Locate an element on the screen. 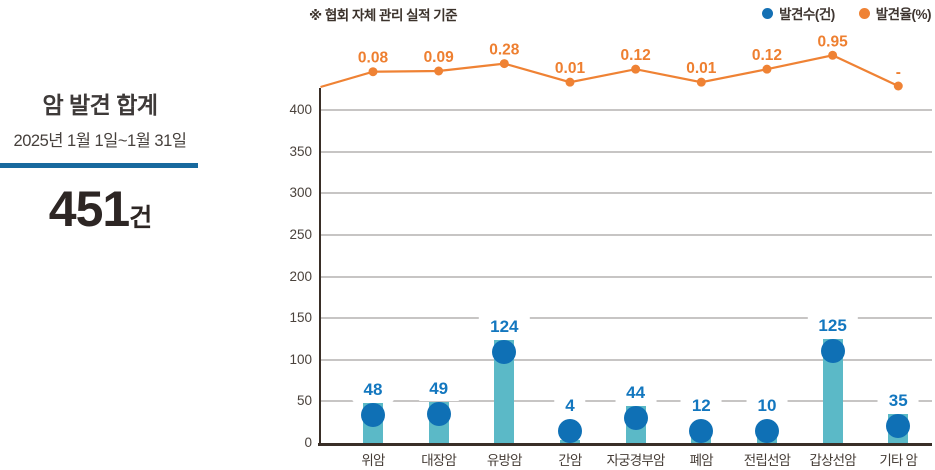  bar-value-label: 49 is located at coordinates (439, 389).